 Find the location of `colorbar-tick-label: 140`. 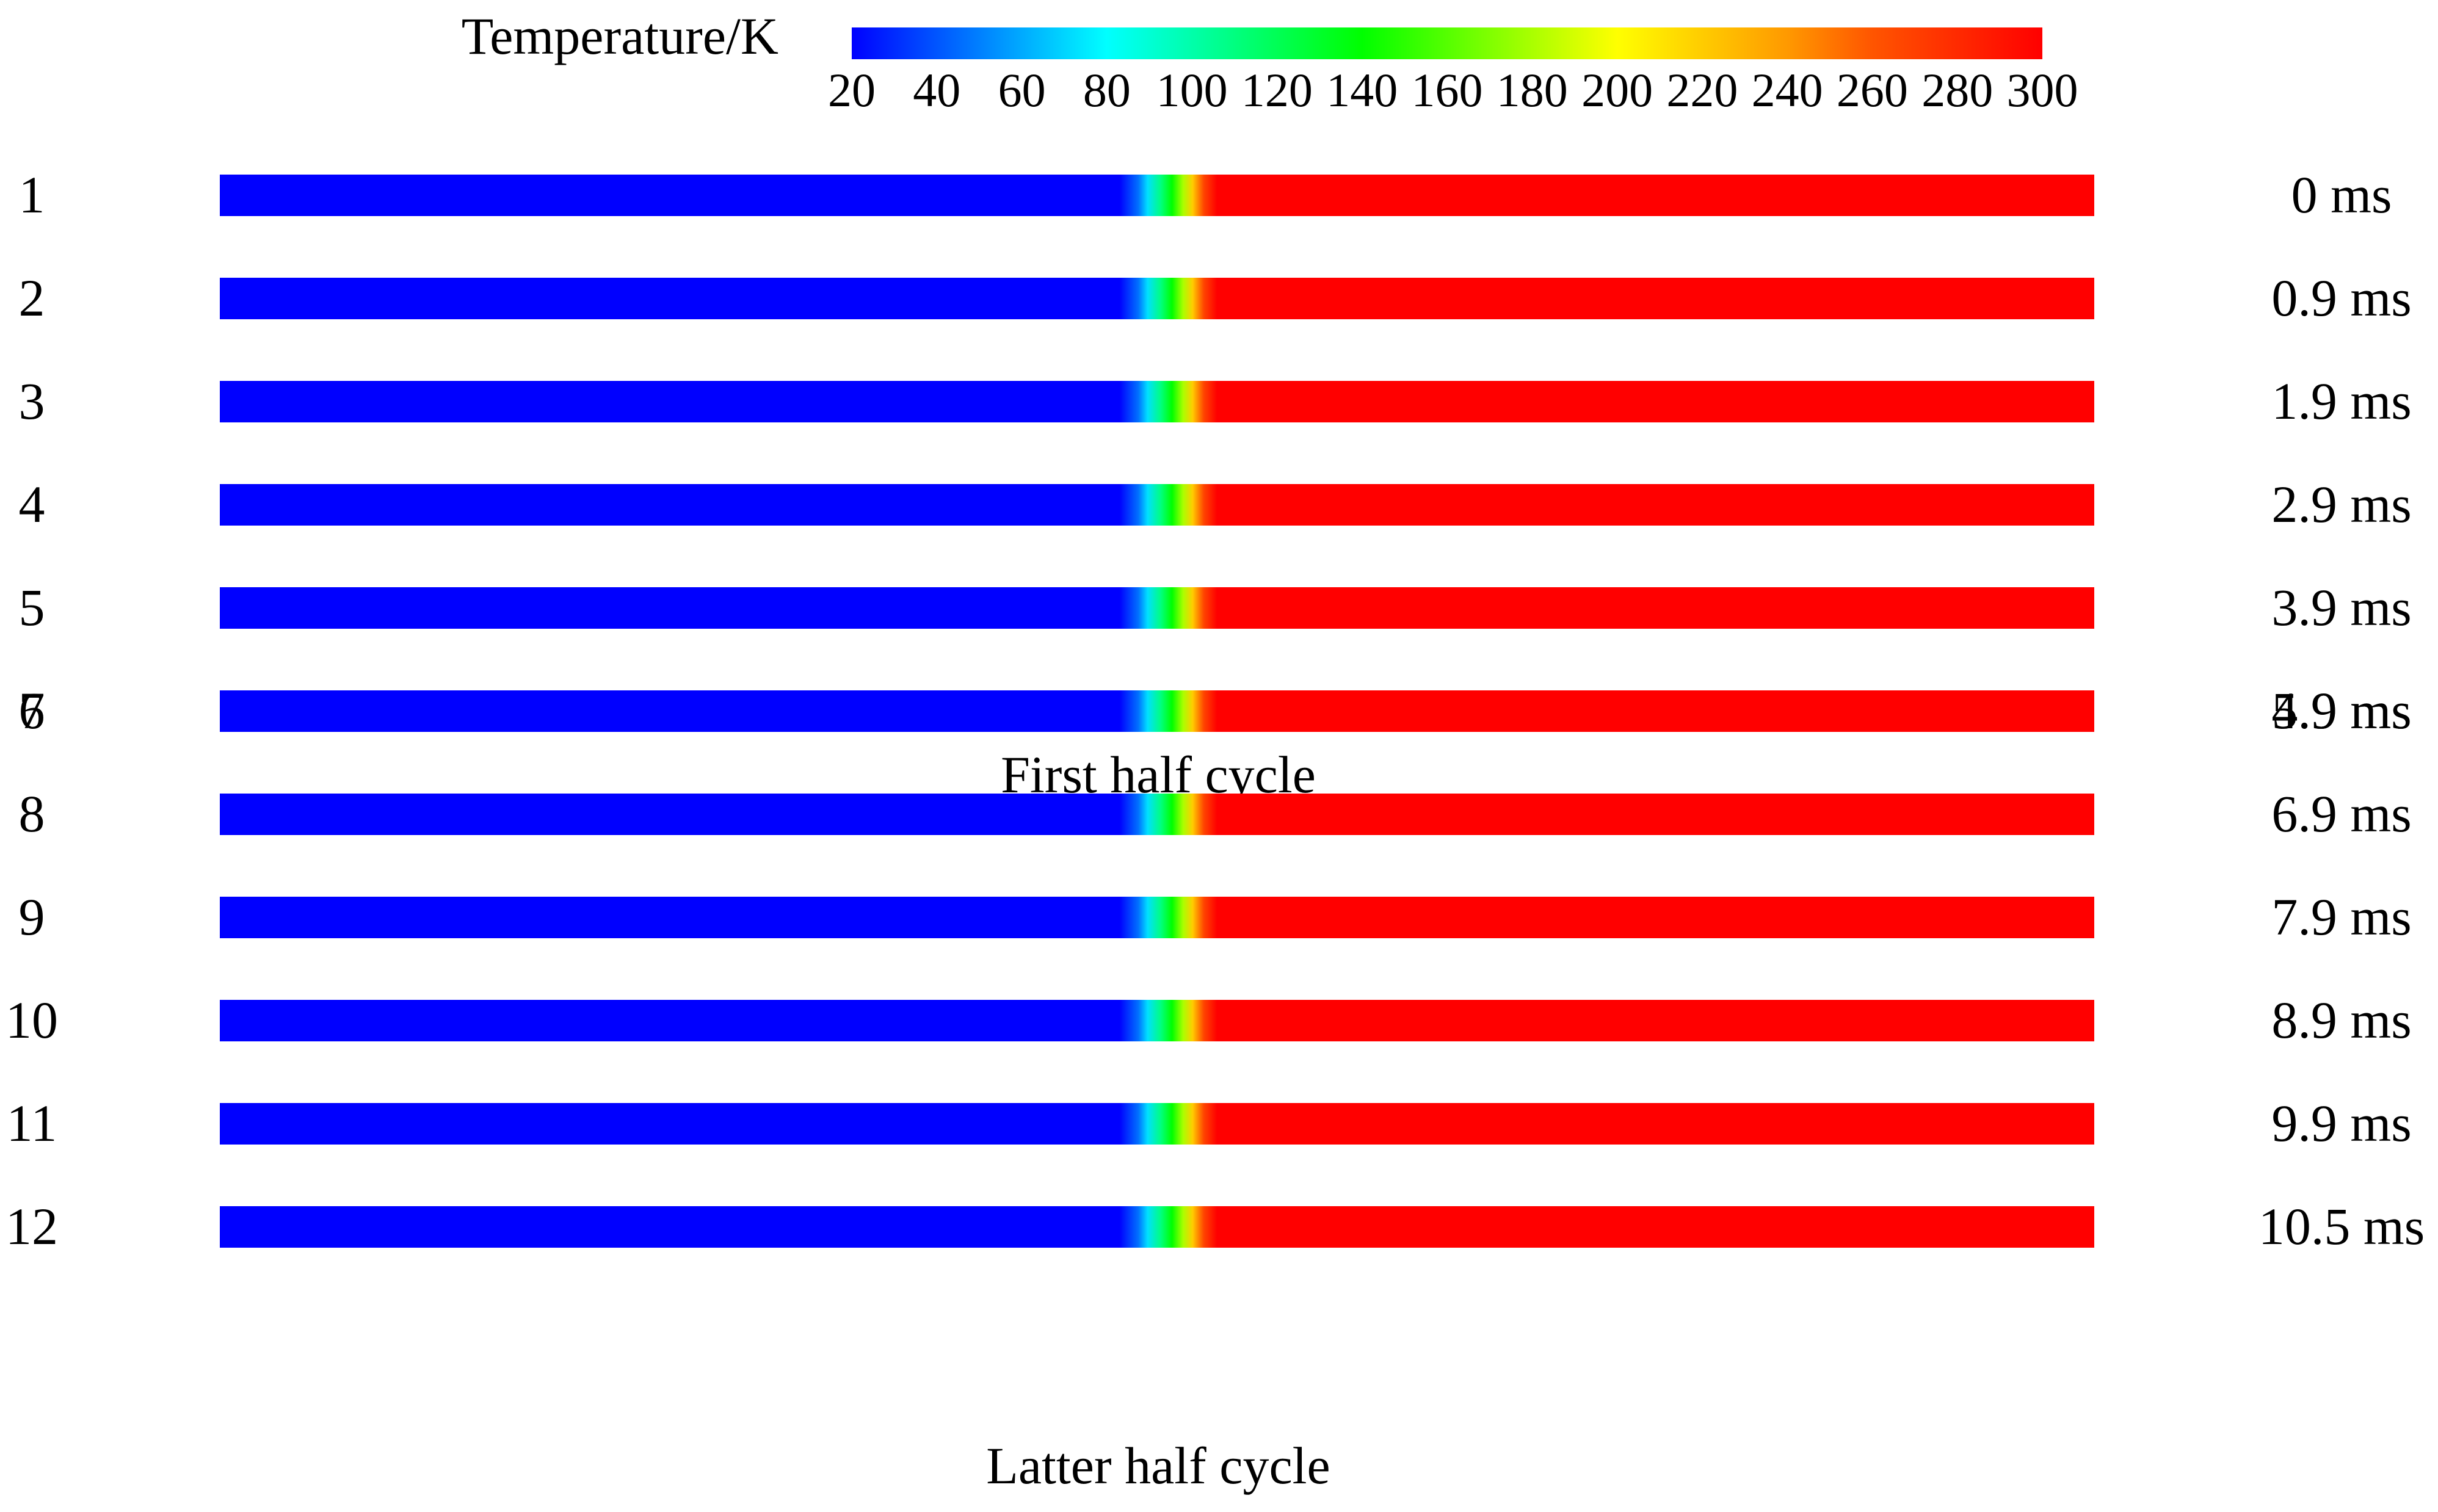

colorbar-tick-label: 140 is located at coordinates (1362, 90).